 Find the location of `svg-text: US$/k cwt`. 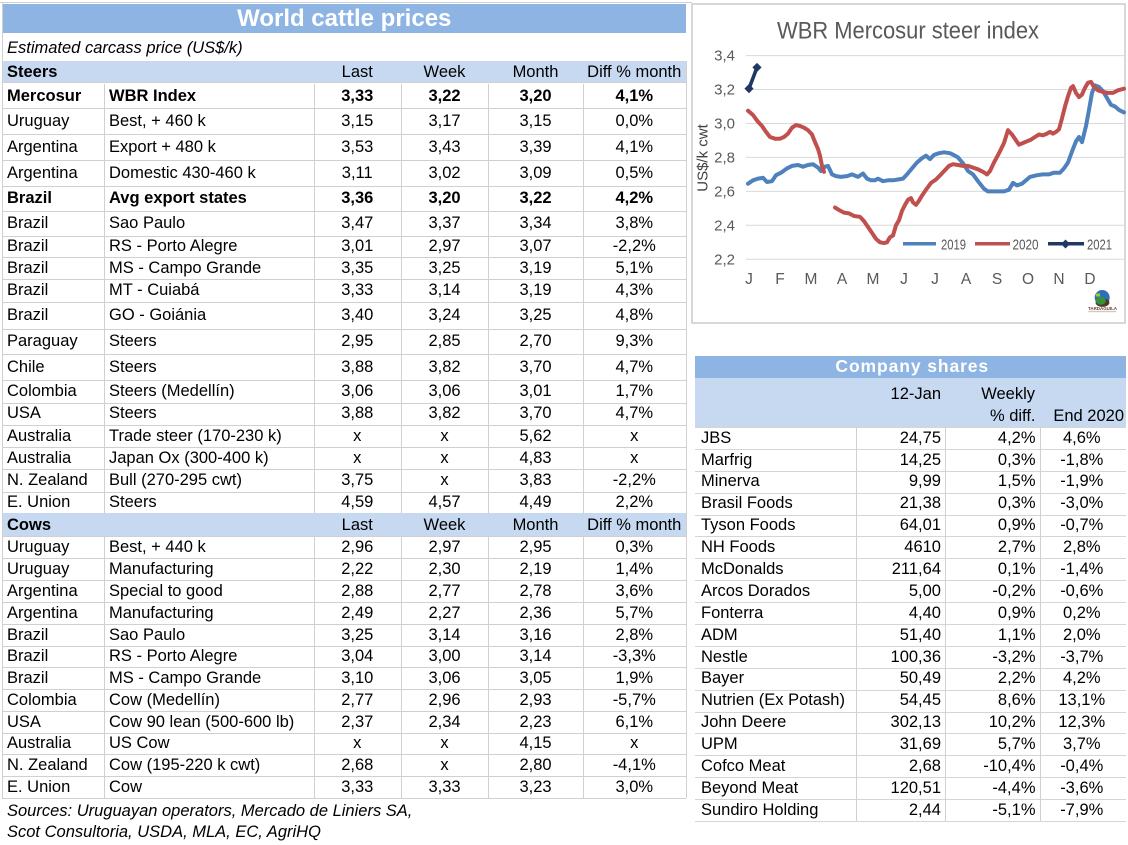

svg-text: US$/k cwt is located at coordinates (703, 157).